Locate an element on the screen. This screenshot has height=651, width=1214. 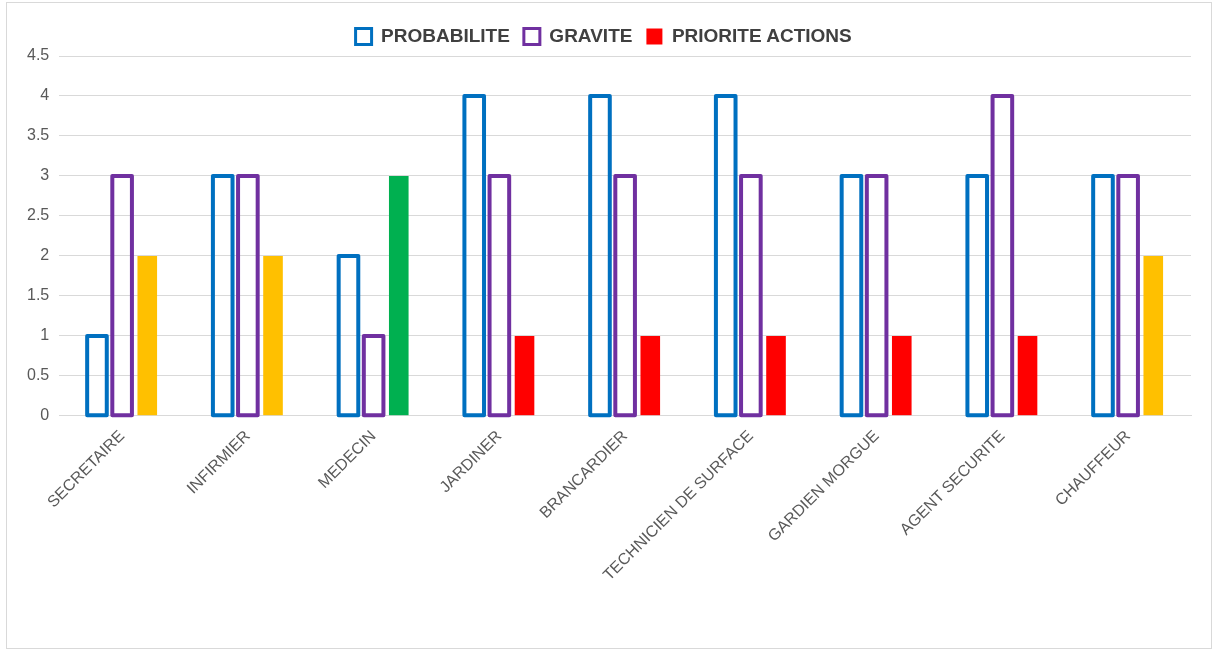
y-tick-label: 4 is located at coordinates (45, 95).